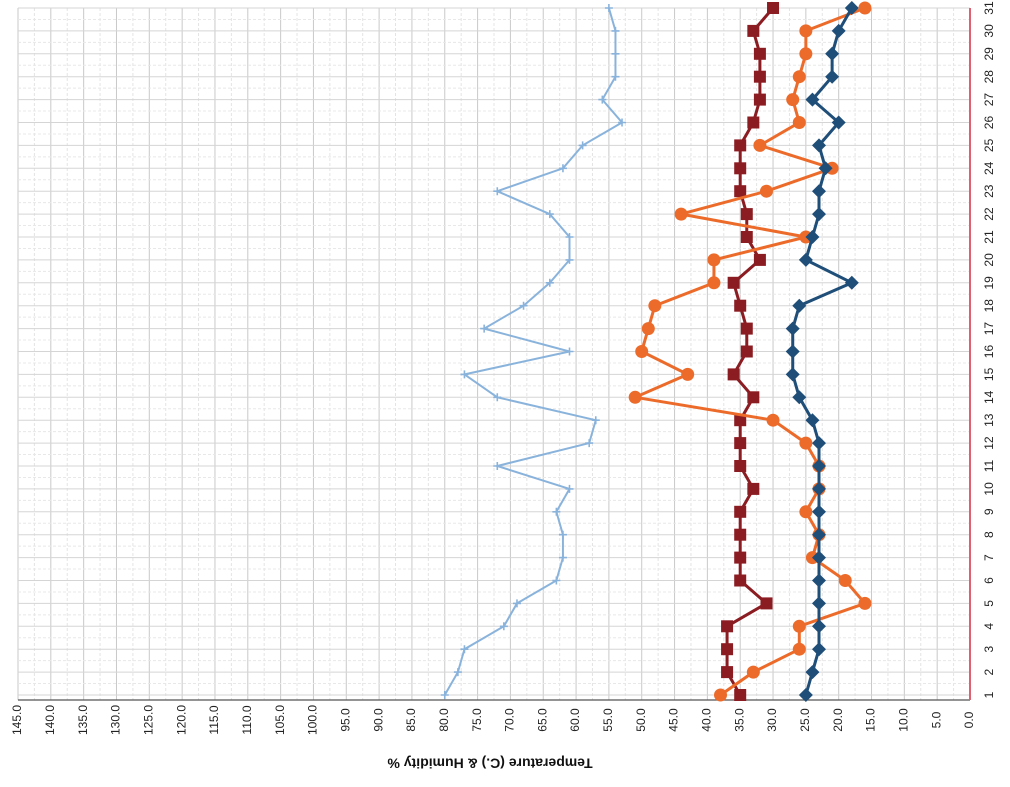 The height and width of the screenshot is (787, 1010). What do you see at coordinates (989, 649) in the screenshot?
I see `x-tick-label: 3` at bounding box center [989, 649].